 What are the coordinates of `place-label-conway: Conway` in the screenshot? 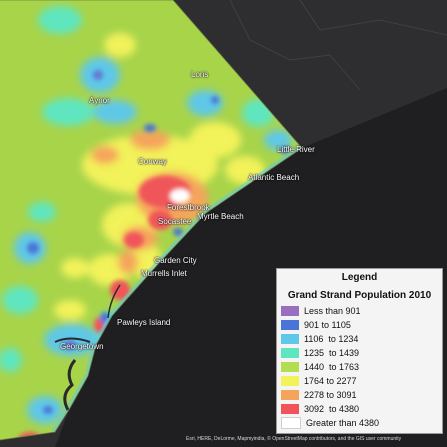 It's located at (152, 161).